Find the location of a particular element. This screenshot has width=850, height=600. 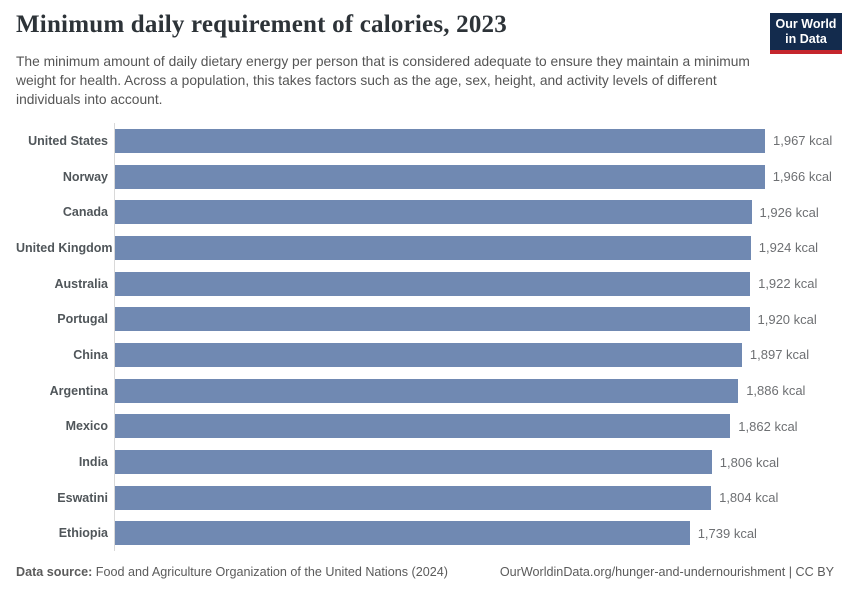

country-label: Ethiopia is located at coordinates (83, 533).